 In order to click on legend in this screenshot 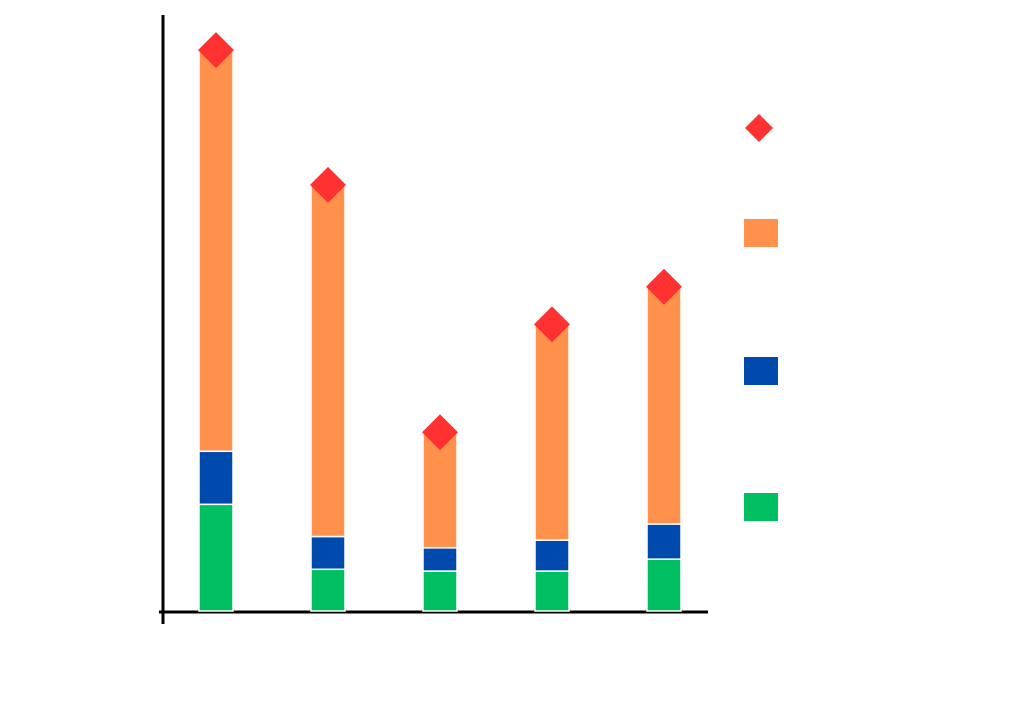, I will do `click(761, 317)`.